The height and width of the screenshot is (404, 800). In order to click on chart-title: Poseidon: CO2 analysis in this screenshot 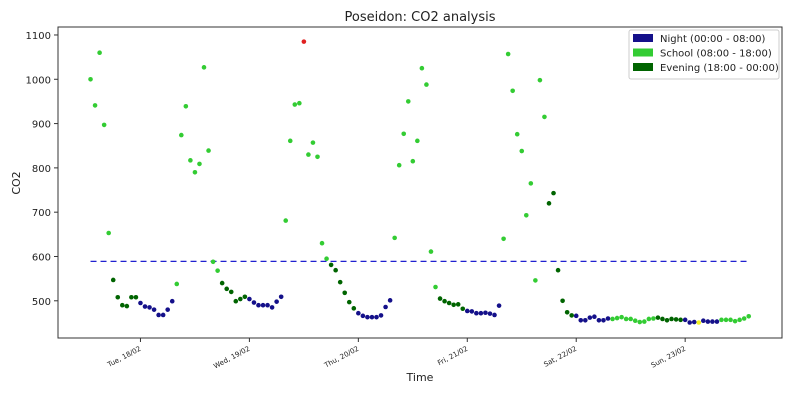, I will do `click(419, 17)`.